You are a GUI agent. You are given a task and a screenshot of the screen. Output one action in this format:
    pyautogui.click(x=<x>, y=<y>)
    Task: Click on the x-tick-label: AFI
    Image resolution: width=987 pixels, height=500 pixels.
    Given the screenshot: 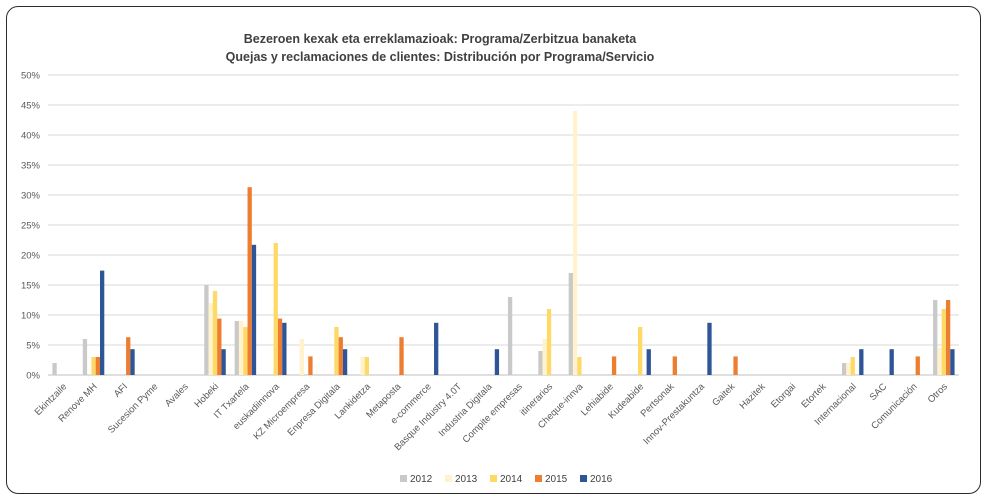 What is the action you would take?
    pyautogui.click(x=121, y=390)
    